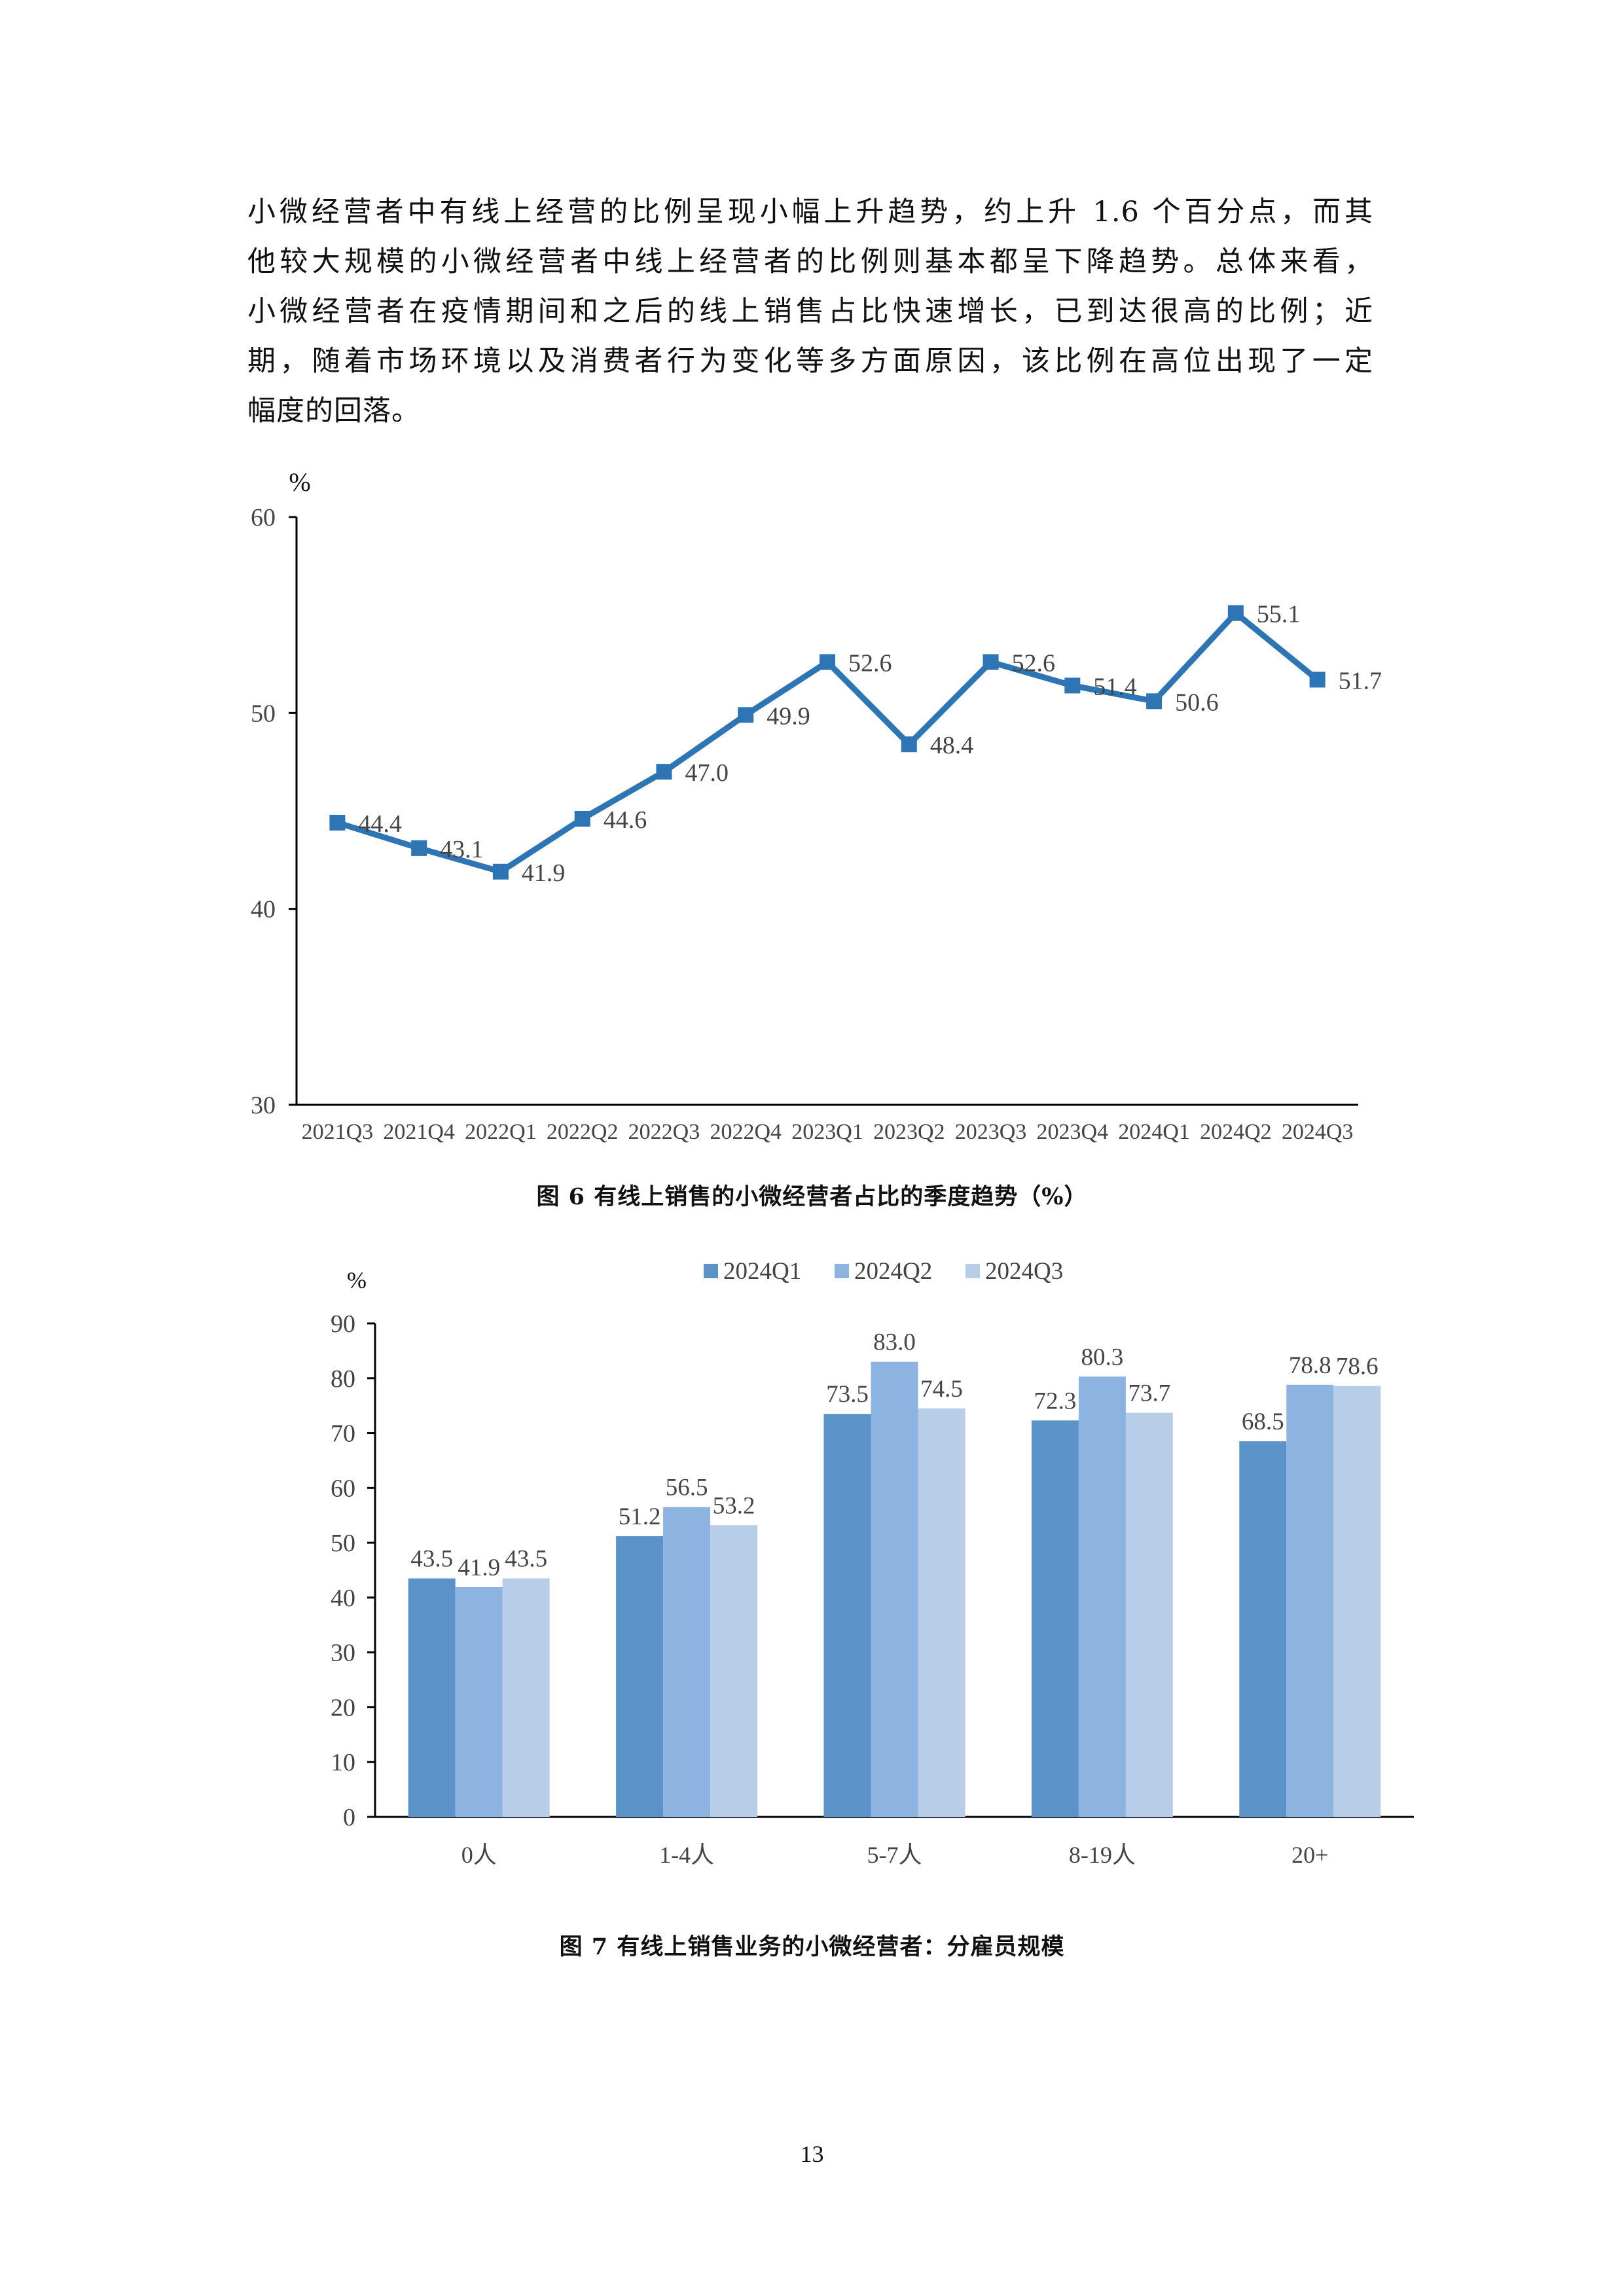 Image resolution: width=1624 pixels, height=2296 pixels. What do you see at coordinates (343, 1379) in the screenshot?
I see `y-tick-label: 80` at bounding box center [343, 1379].